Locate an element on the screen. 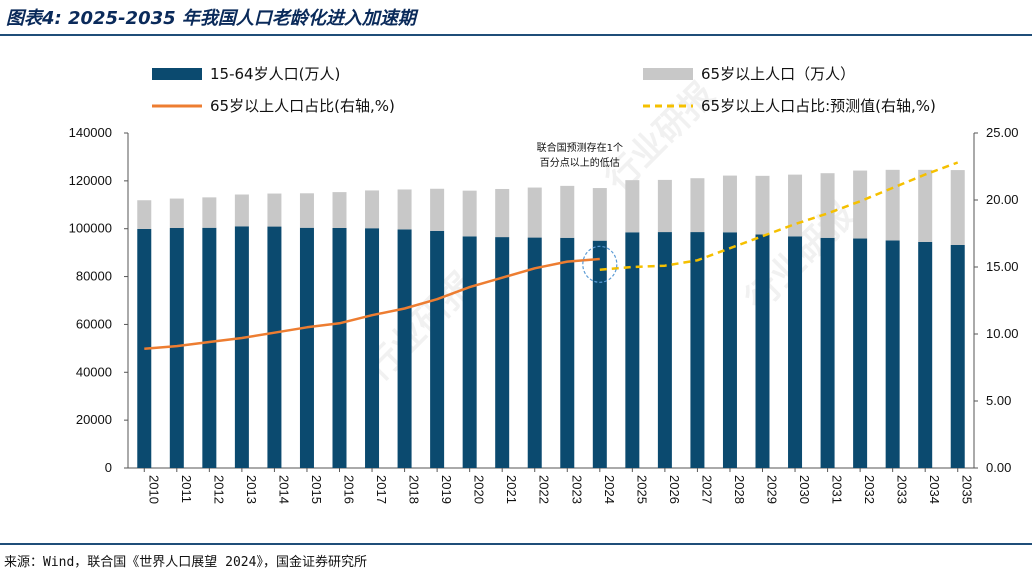  x-axis-tick-label: 2013 is located at coordinates (251, 489).